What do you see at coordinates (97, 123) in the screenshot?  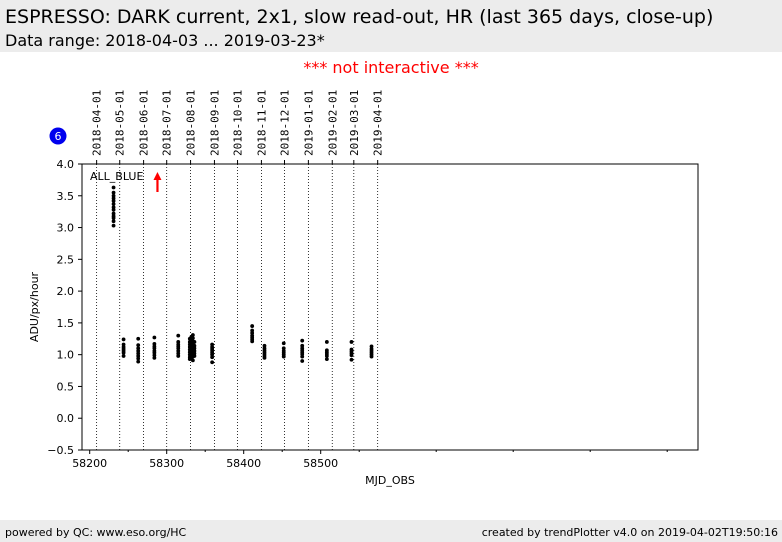 I see `month-label: 2018-04-01` at bounding box center [97, 123].